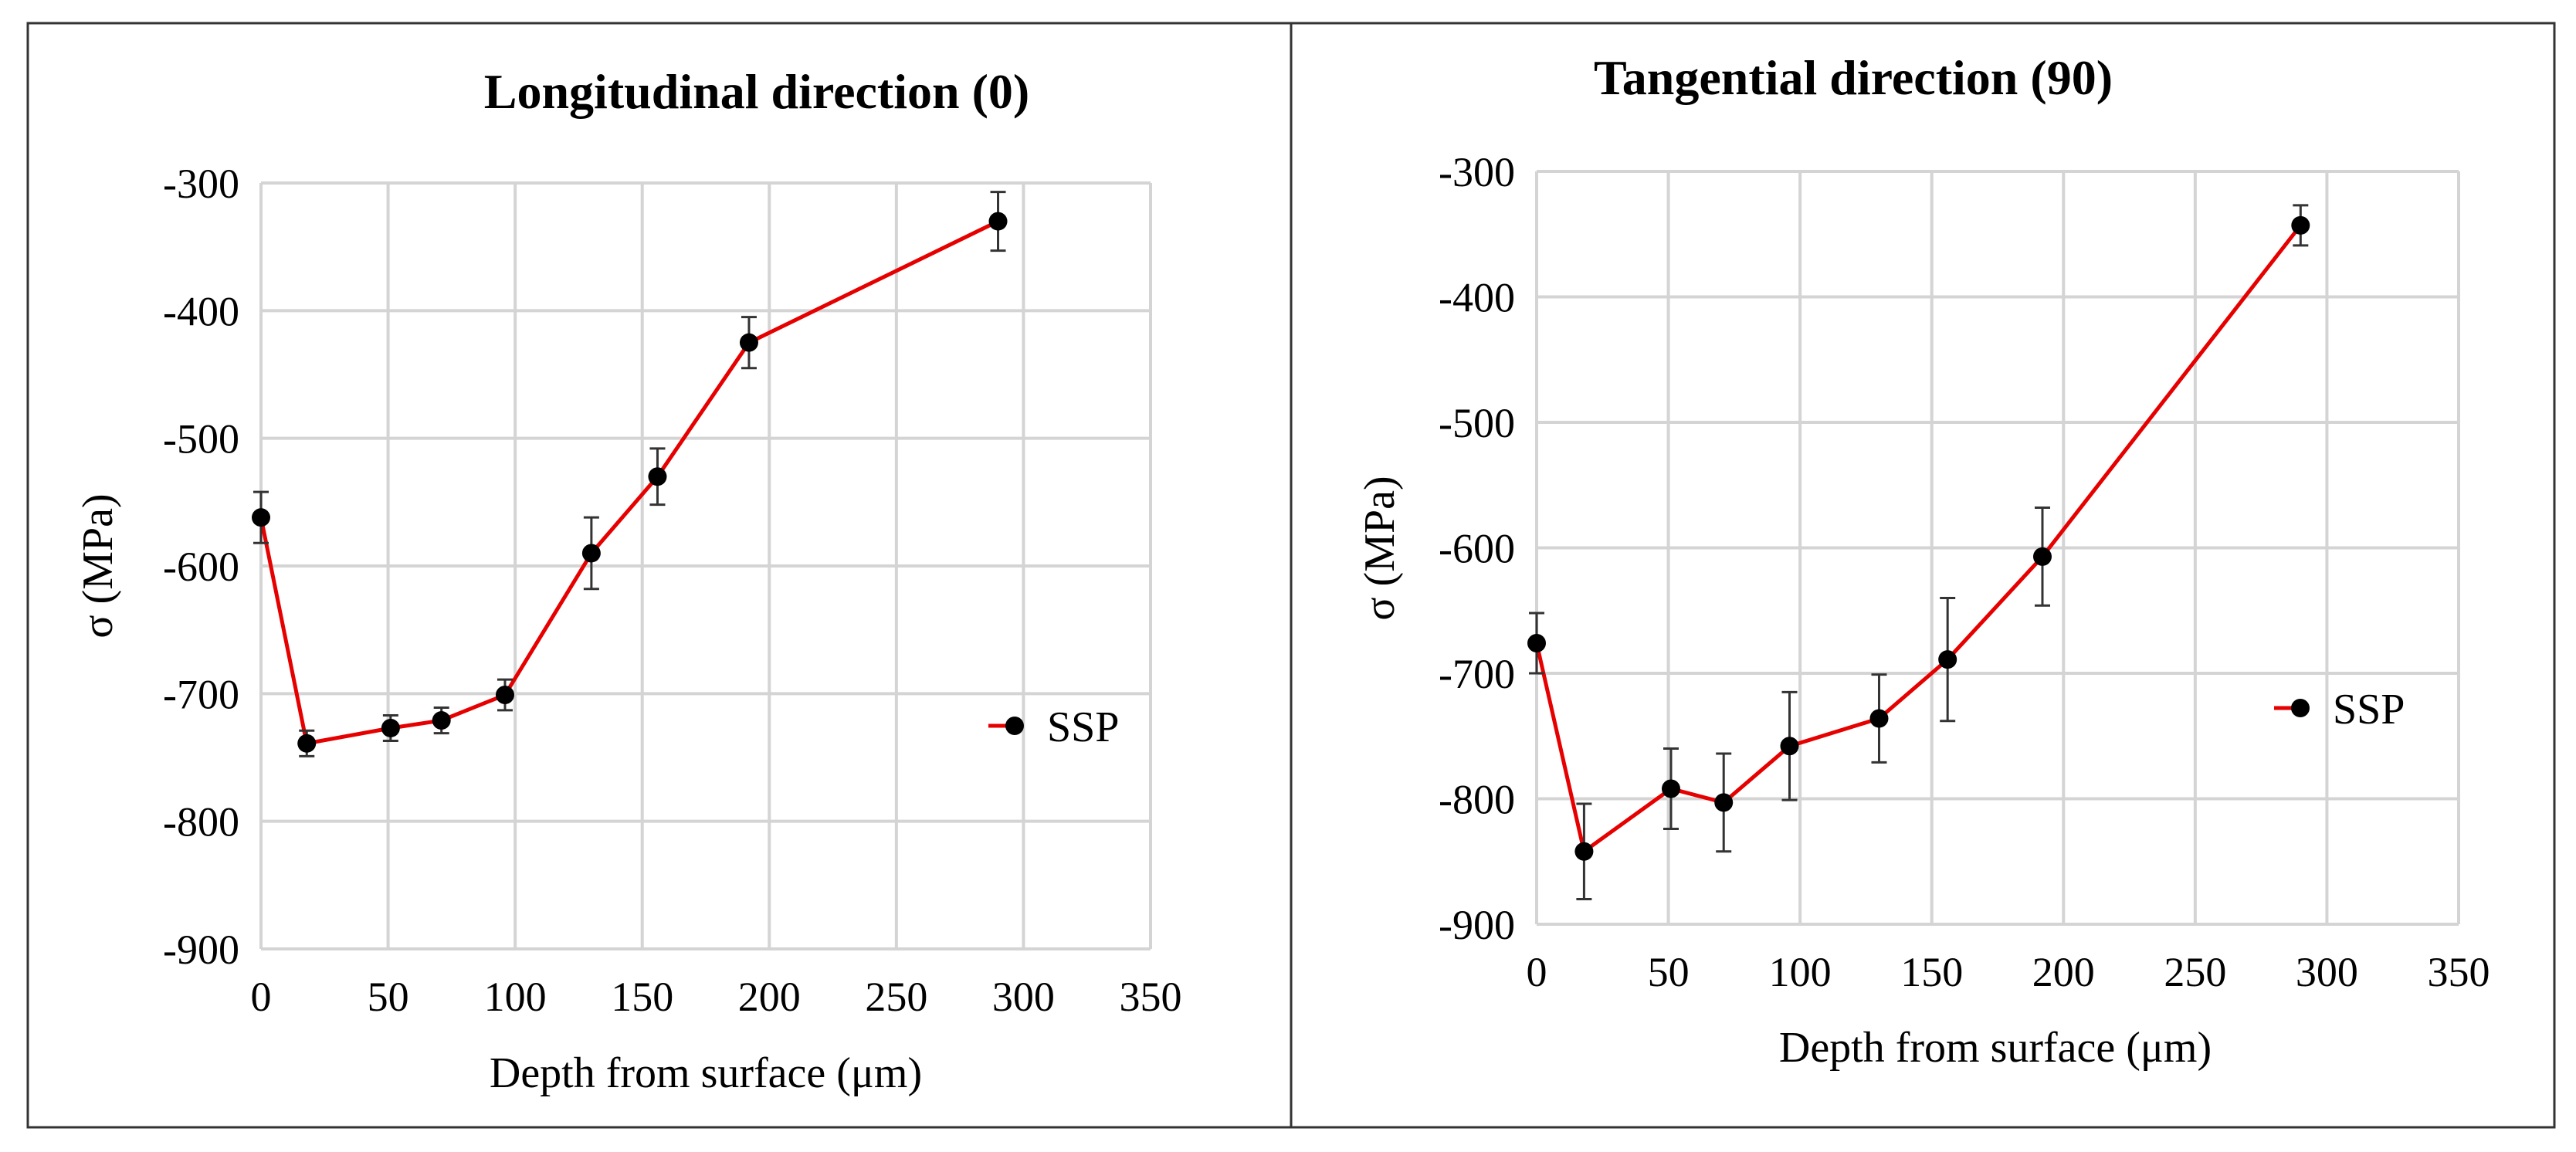 This screenshot has width=2576, height=1152. What do you see at coordinates (756, 91) in the screenshot?
I see `chart-title: Longitudinal direction (0)` at bounding box center [756, 91].